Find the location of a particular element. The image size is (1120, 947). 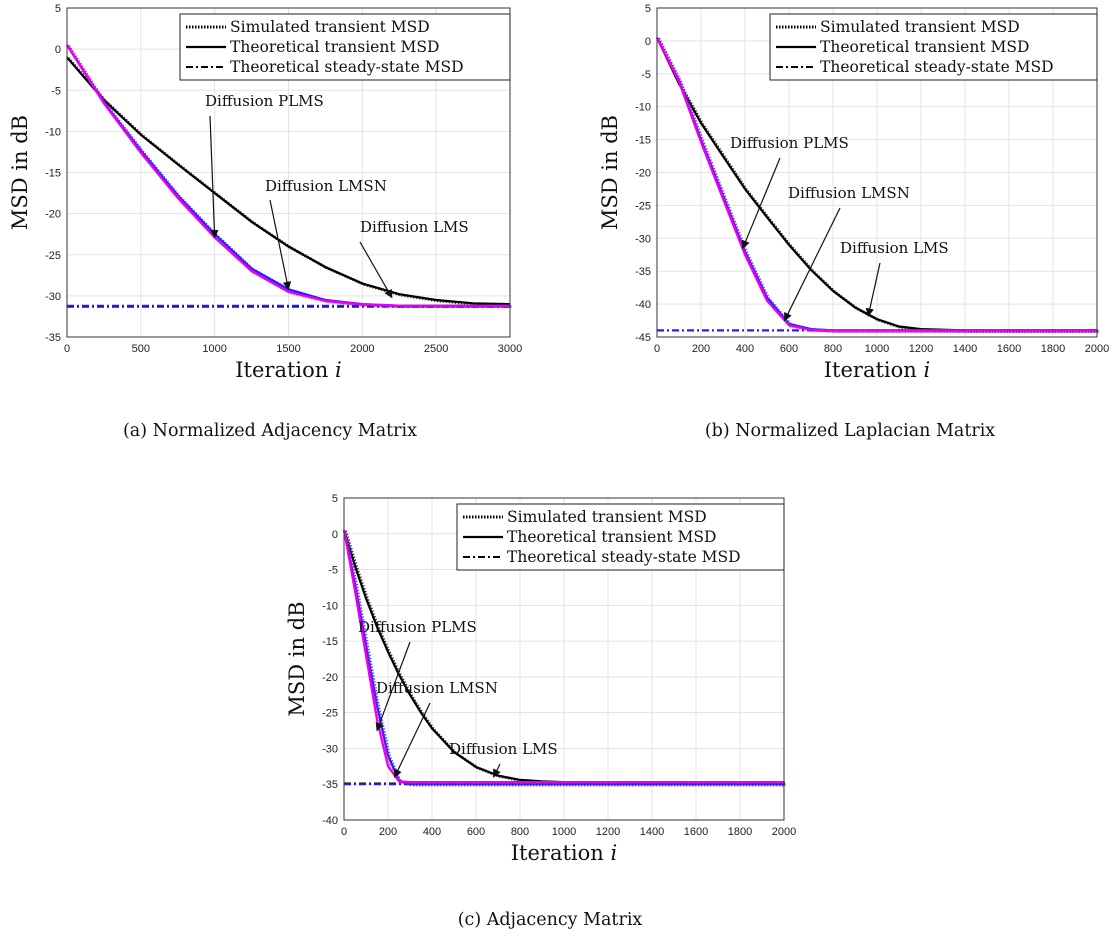

figure-caption: (c) Adjacency Matrix is located at coordinates (550, 920).